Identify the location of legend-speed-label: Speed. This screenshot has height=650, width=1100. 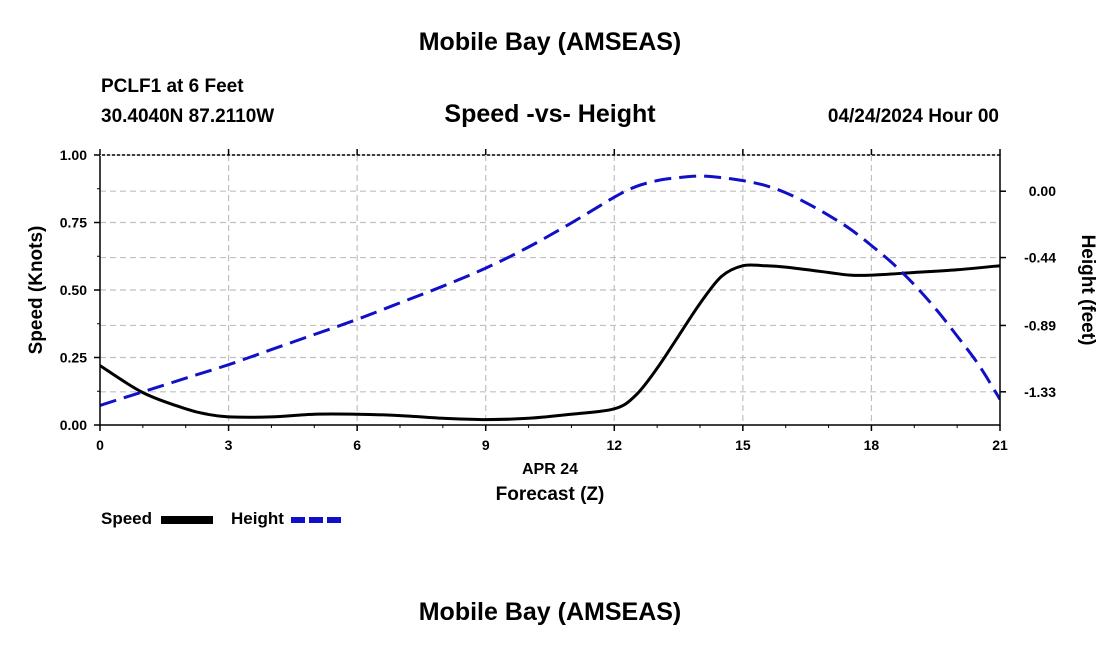
(127, 518).